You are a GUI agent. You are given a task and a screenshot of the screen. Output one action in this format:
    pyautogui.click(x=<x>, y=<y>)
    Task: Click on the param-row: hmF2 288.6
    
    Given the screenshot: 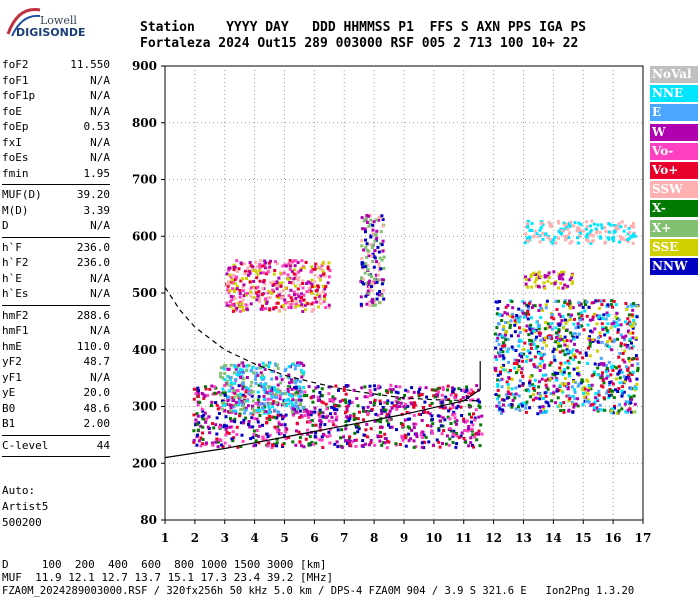 What is the action you would take?
    pyautogui.click(x=56, y=317)
    